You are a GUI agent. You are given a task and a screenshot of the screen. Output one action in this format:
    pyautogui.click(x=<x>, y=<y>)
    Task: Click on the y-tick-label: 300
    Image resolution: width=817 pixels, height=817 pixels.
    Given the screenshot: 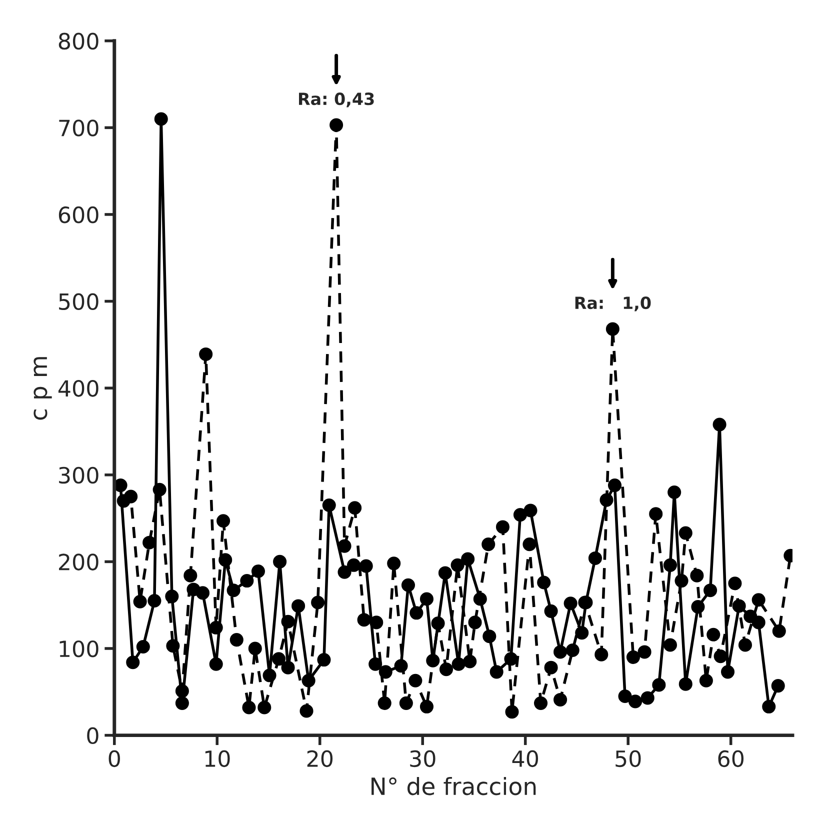 What is the action you would take?
    pyautogui.click(x=78, y=475)
    